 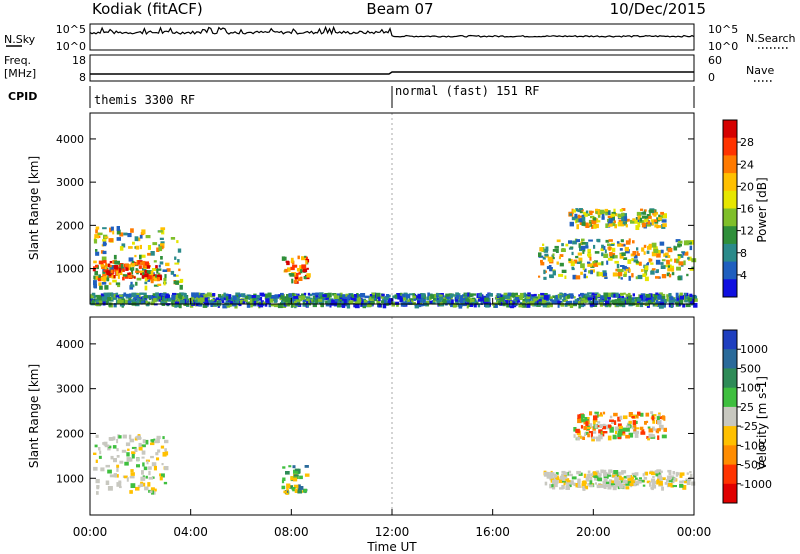 What do you see at coordinates (391, 547) in the screenshot?
I see `time-axis-label: Time UT` at bounding box center [391, 547].